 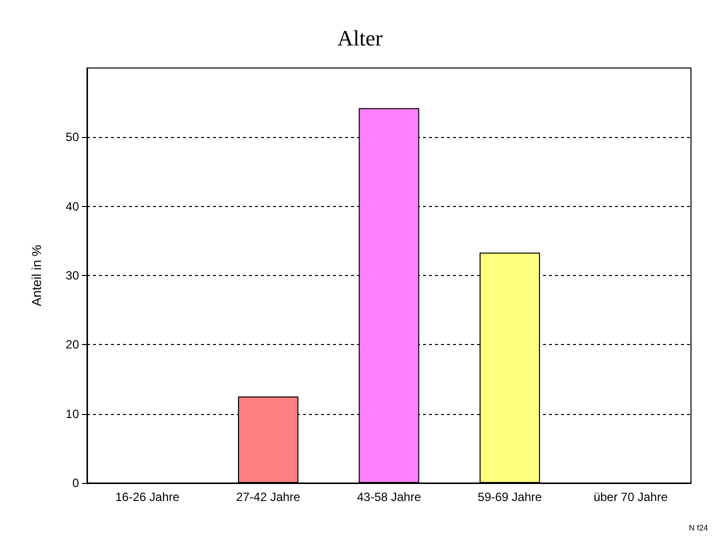 What do you see at coordinates (698, 528) in the screenshot?
I see `text: N f24` at bounding box center [698, 528].